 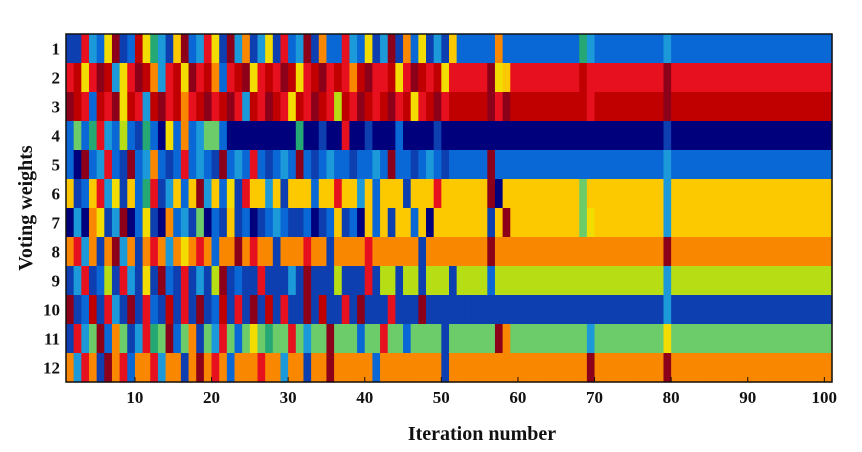 What do you see at coordinates (441, 397) in the screenshot?
I see `x-tick-label: 50` at bounding box center [441, 397].